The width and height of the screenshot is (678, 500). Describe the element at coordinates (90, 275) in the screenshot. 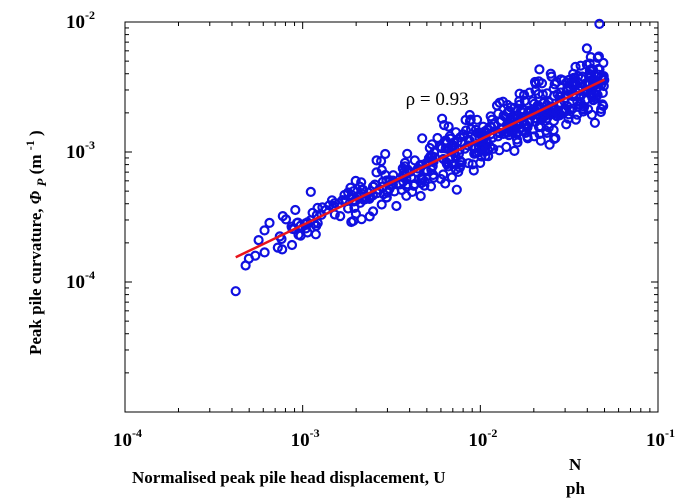

I see `y-tick-label-exponent: -4` at that location.